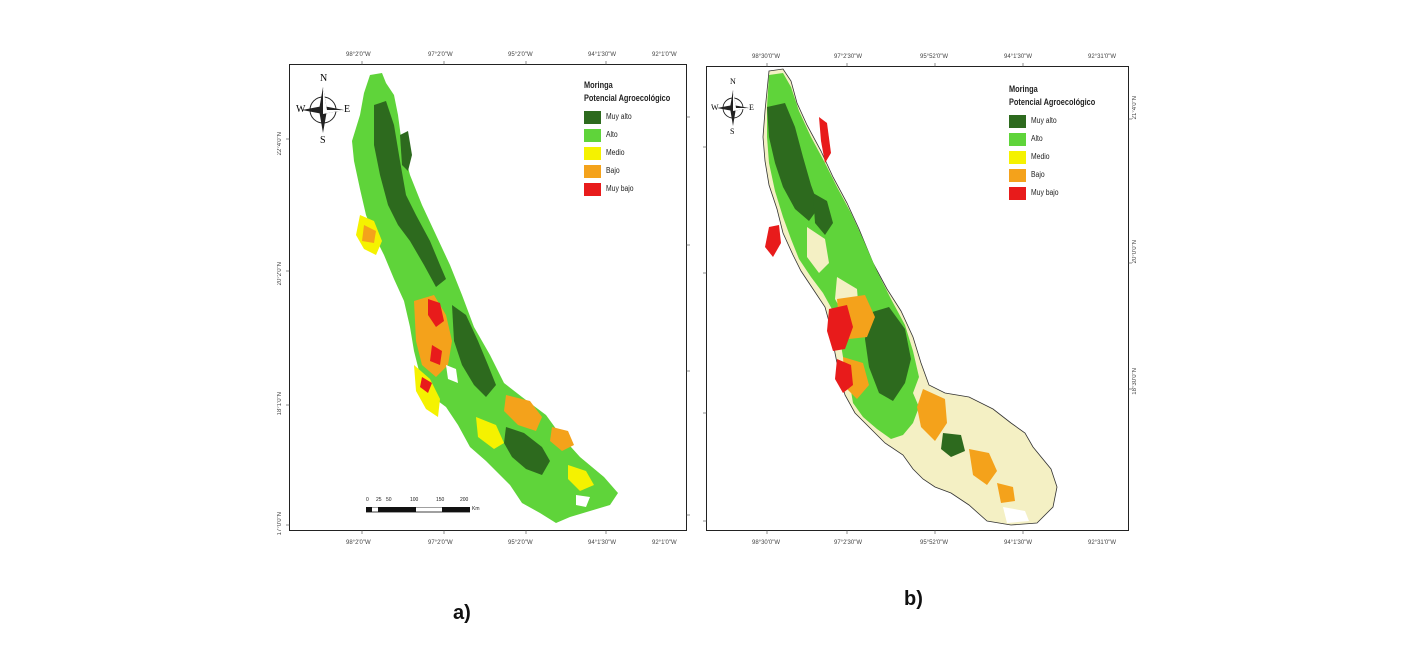 This screenshot has height=672, width=1416. Describe the element at coordinates (1135, 108) in the screenshot. I see `coord-right: 21°4'0"N` at that location.